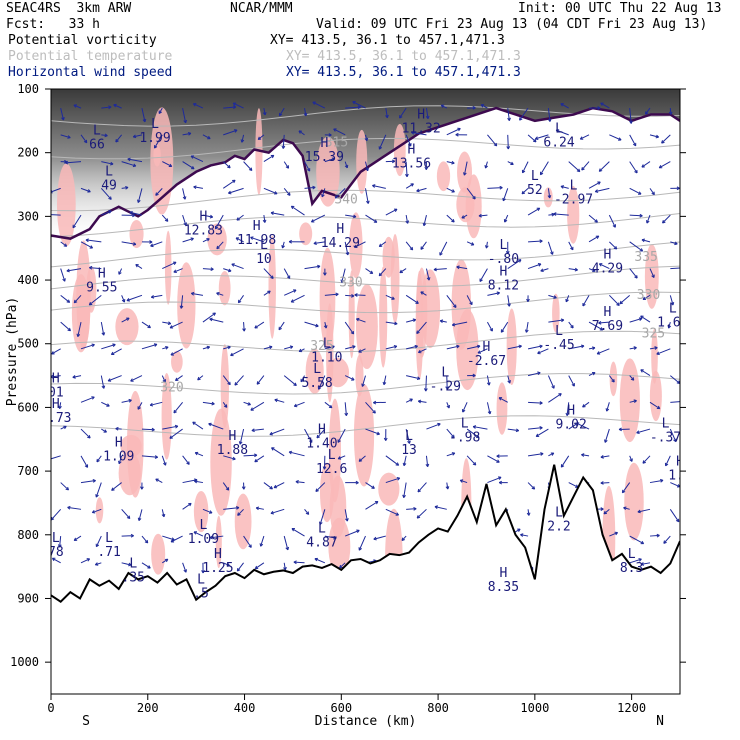  I want to click on y-tick-label: 1000, so click(24, 662).